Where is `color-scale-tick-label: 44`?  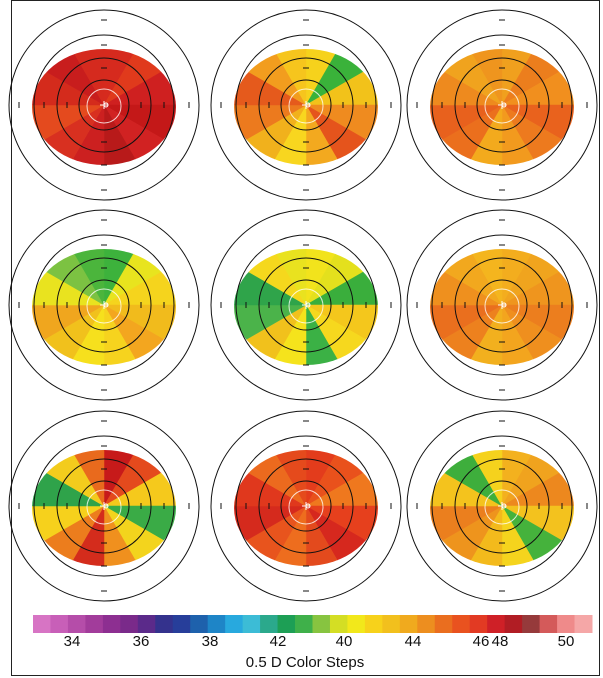 color-scale-tick-label: 44 is located at coordinates (413, 641).